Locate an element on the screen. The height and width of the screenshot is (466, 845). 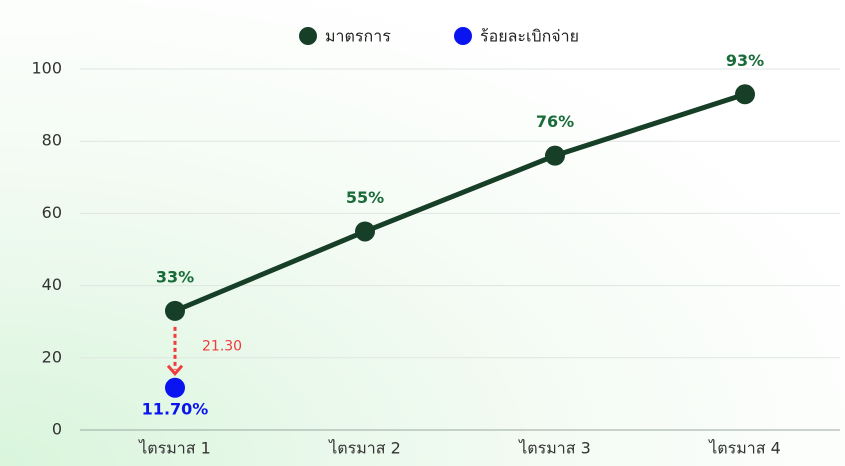
value-label: 93% is located at coordinates (745, 60).